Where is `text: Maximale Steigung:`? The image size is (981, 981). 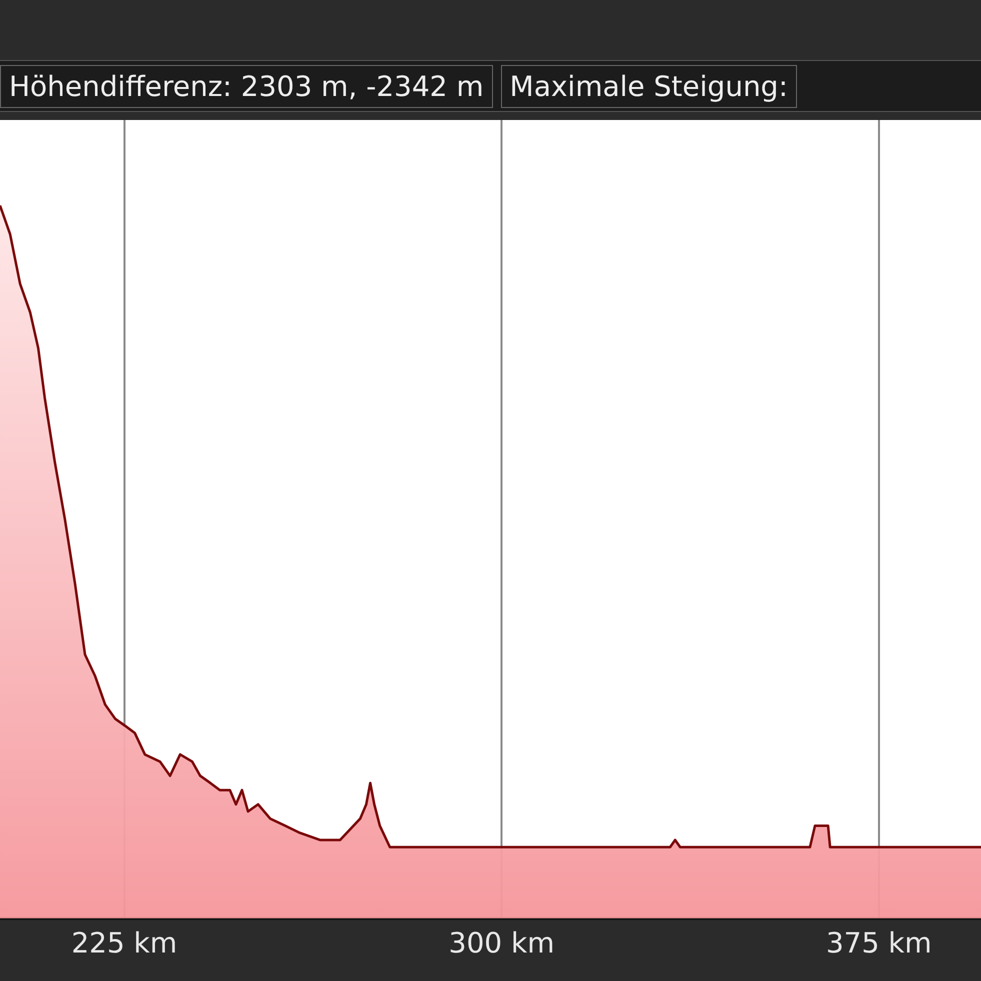 text: Maximale Steigung: is located at coordinates (648, 86).